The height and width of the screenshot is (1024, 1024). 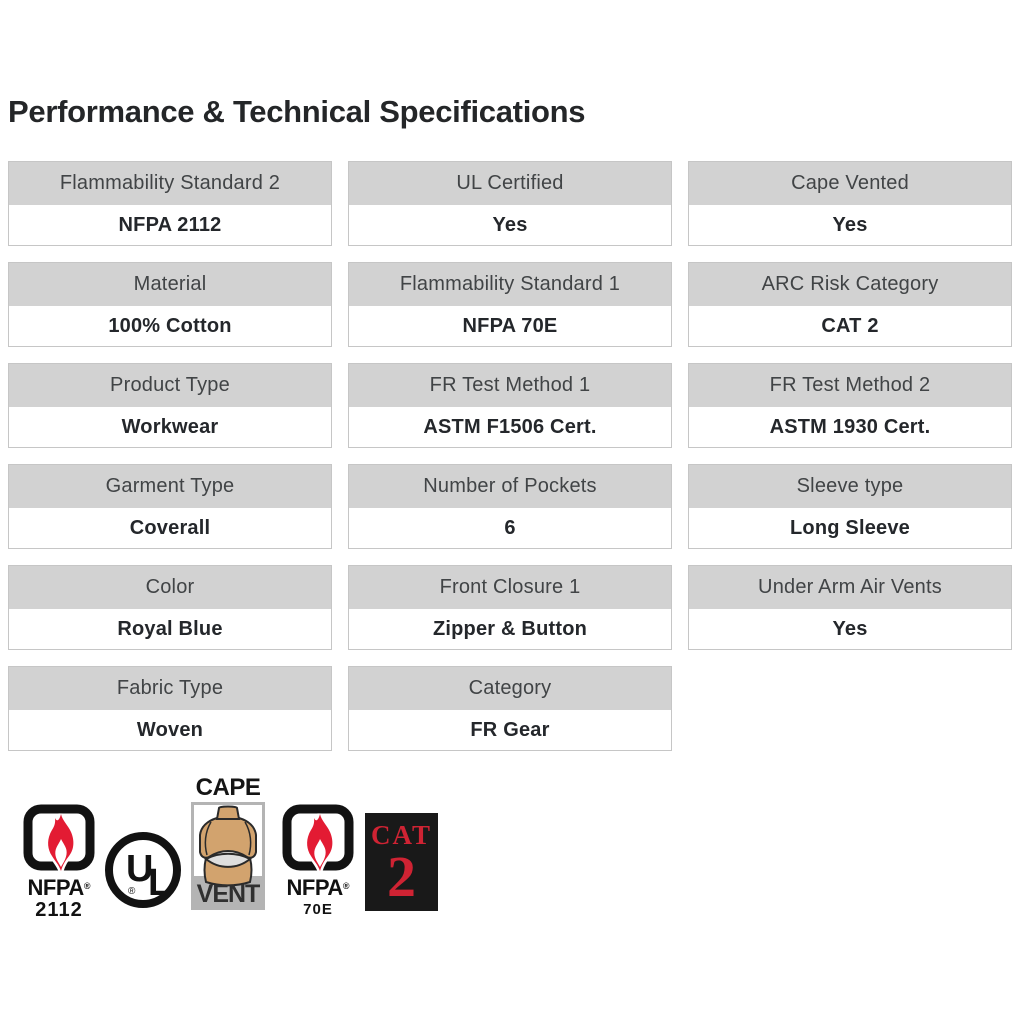 I want to click on ul-letter-u: U, so click(x=139, y=869).